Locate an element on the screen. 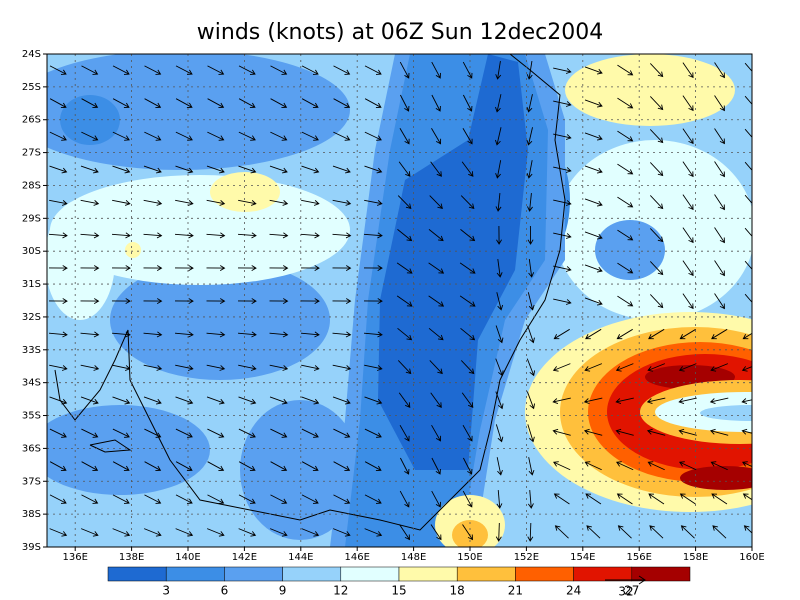 The image size is (800, 600). vector-key-label: 32 is located at coordinates (625, 592).